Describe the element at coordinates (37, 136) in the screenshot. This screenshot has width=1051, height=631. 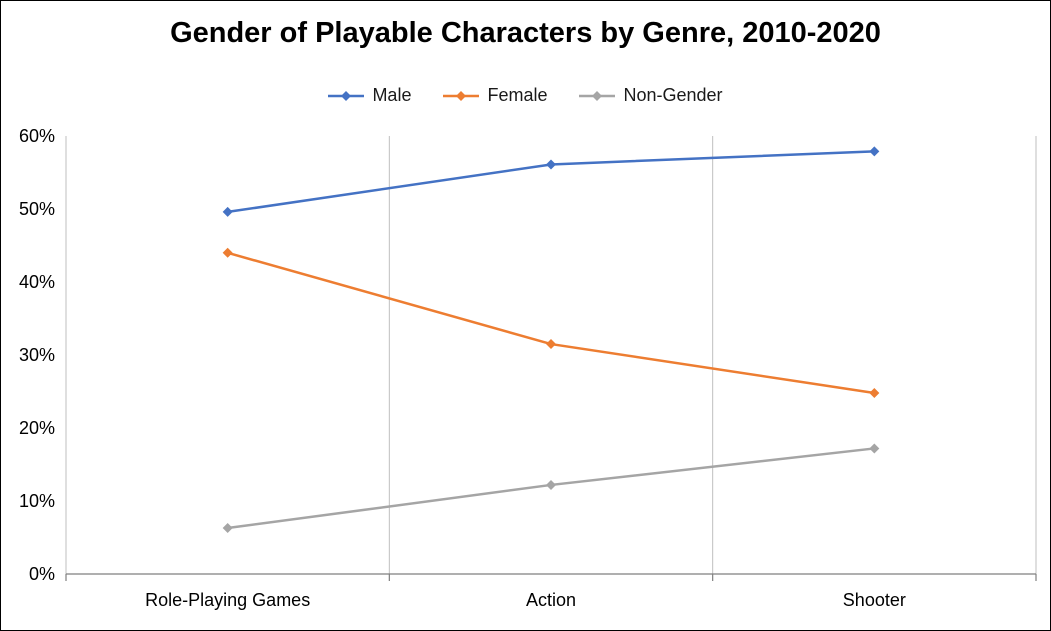
I see `y-tick-label: 60%` at that location.